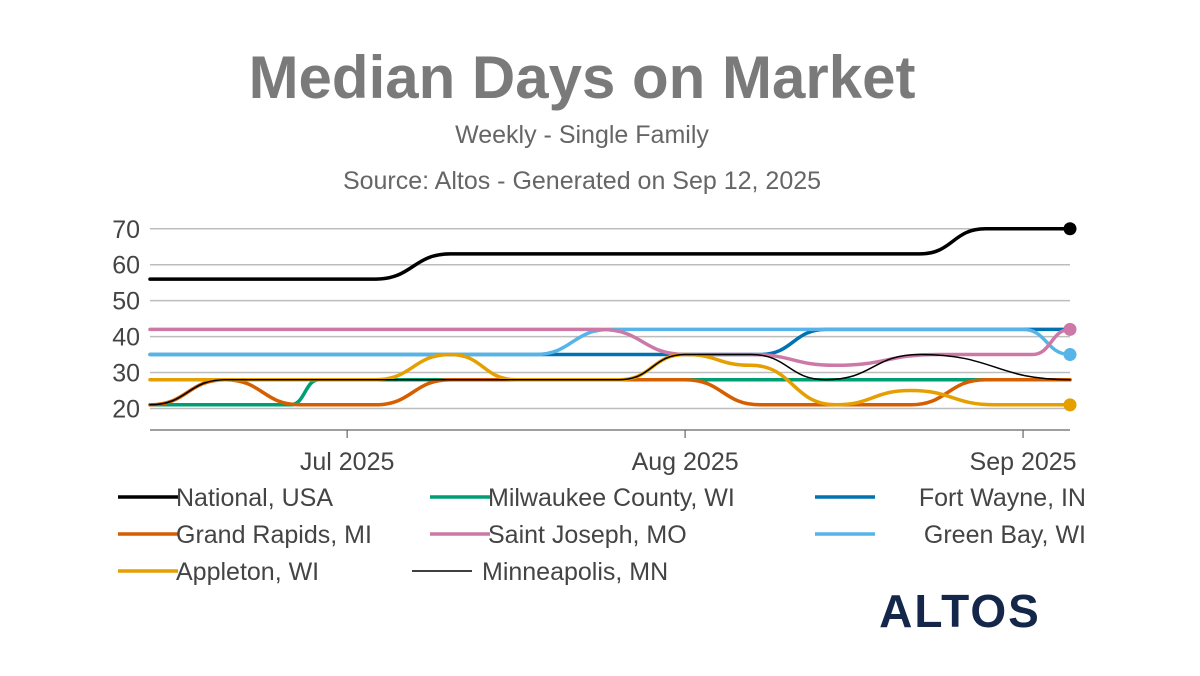 Image resolution: width=1200 pixels, height=676 pixels. Describe the element at coordinates (685, 462) in the screenshot. I see `x-tick-label: Aug 2025` at that location.